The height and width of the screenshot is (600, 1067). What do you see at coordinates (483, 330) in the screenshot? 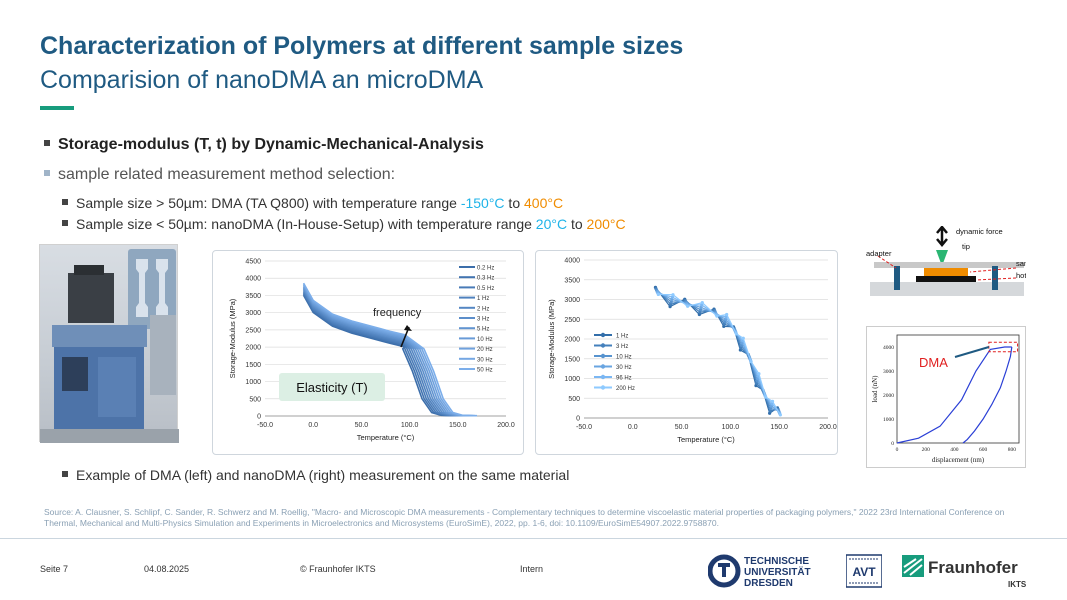
I see `legend-label: 5 Hz` at bounding box center [483, 330].